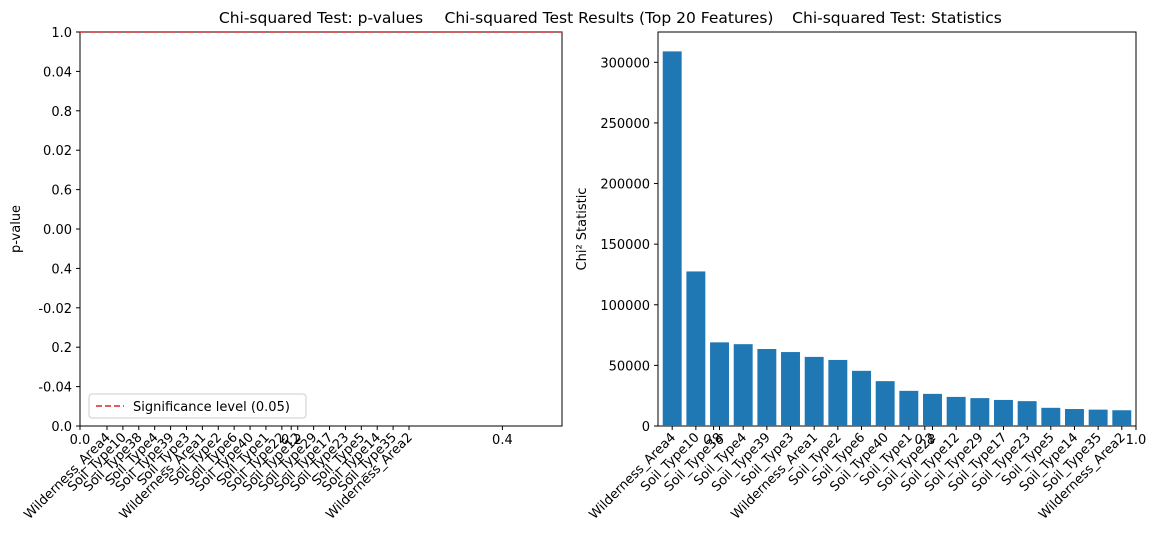 The width and height of the screenshot is (1158, 543). I want to click on legend: Significance level (0.05), so click(197, 406).